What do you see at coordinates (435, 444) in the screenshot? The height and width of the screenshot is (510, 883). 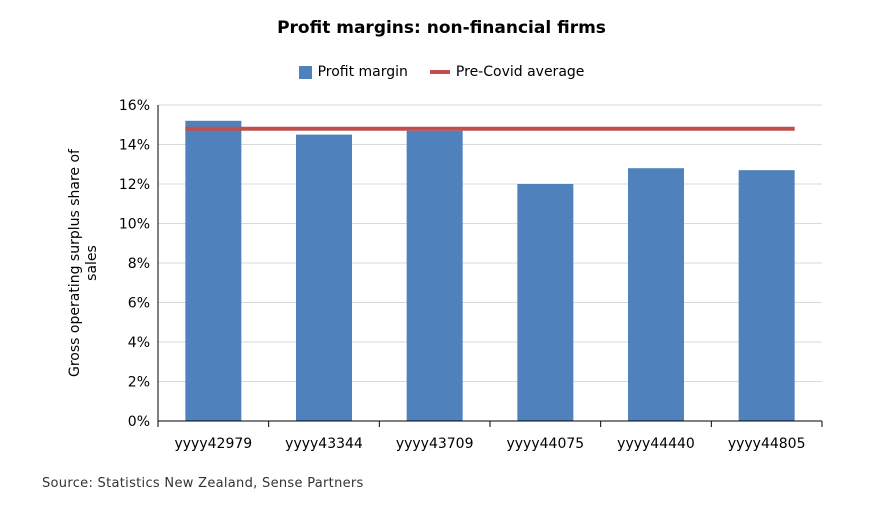 I see `x-tick-label: yyyy43709` at bounding box center [435, 444].